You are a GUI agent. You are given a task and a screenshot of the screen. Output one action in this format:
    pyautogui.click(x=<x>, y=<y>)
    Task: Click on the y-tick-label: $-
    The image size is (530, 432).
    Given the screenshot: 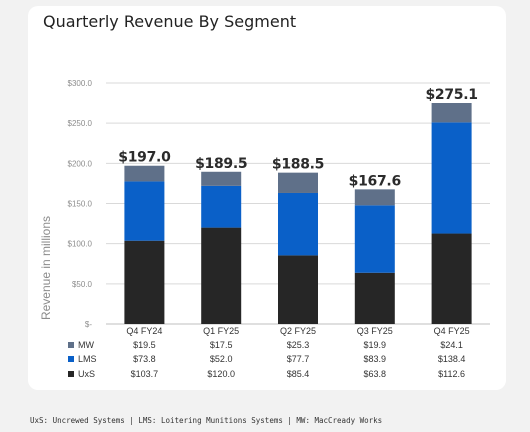 What is the action you would take?
    pyautogui.click(x=88, y=324)
    